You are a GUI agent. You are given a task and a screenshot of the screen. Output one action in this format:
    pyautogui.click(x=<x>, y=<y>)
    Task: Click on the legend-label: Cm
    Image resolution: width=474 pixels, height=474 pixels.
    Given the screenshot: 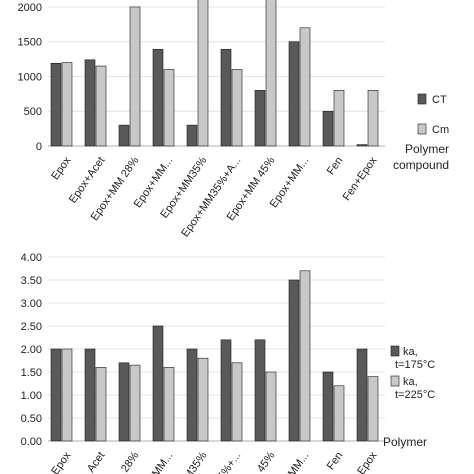 What is the action you would take?
    pyautogui.click(x=440, y=130)
    